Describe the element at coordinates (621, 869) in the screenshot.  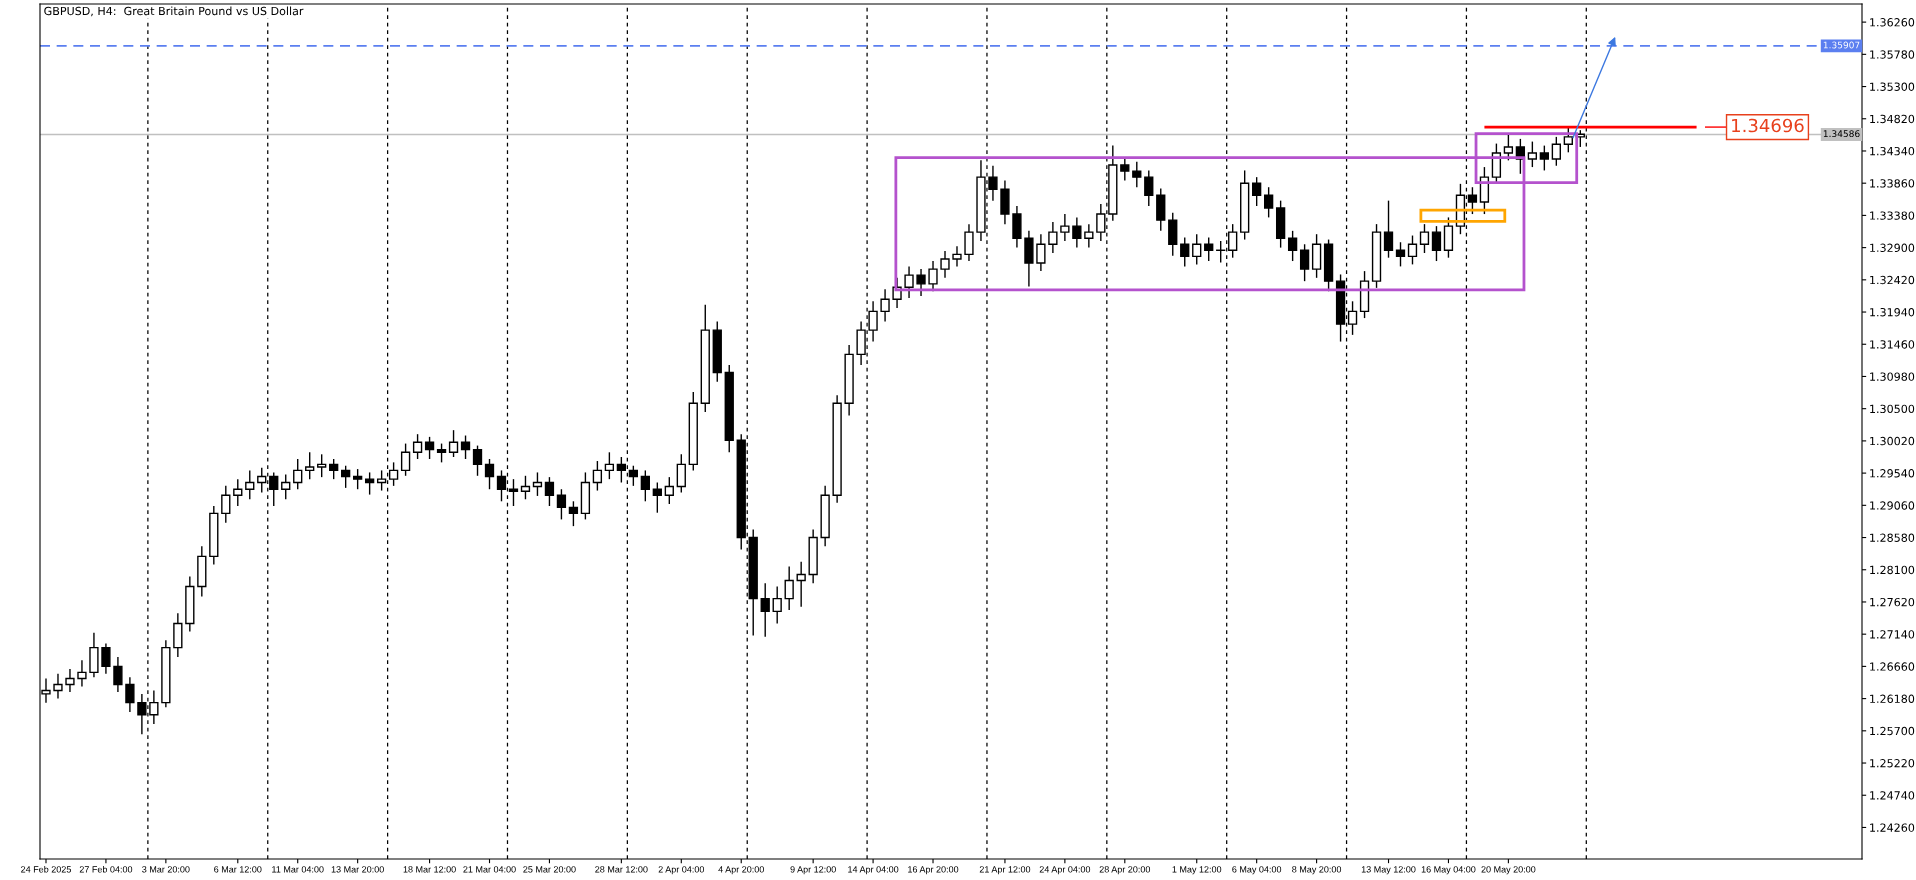
I see `x-tick-label: 28 Mar 12:00` at that location.